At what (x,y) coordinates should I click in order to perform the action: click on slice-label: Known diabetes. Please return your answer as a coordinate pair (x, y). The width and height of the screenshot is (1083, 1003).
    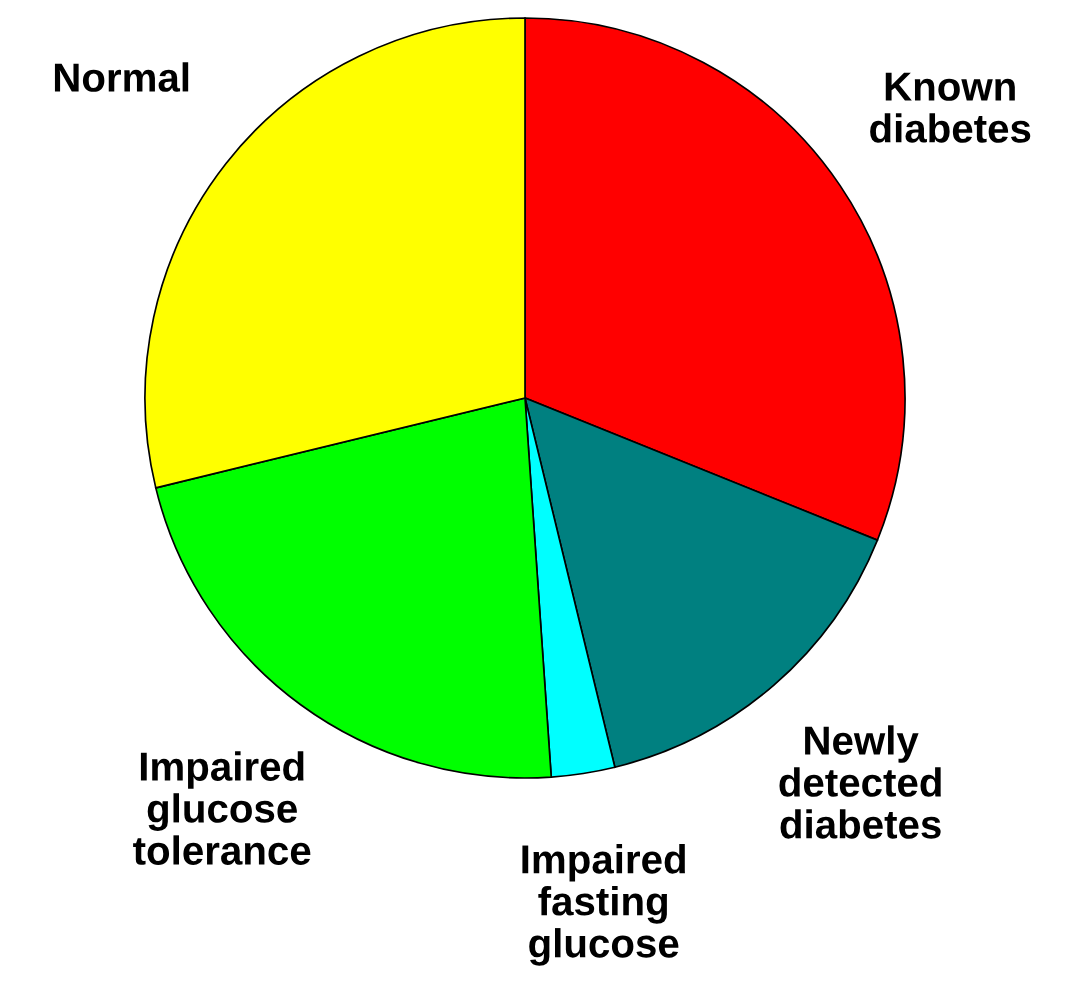
    Looking at the image, I should click on (950, 107).